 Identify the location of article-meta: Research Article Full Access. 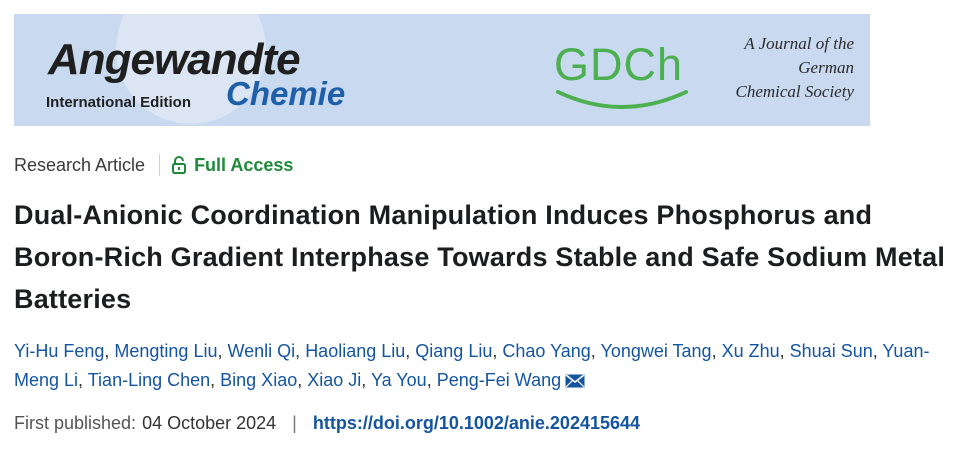
(153, 165).